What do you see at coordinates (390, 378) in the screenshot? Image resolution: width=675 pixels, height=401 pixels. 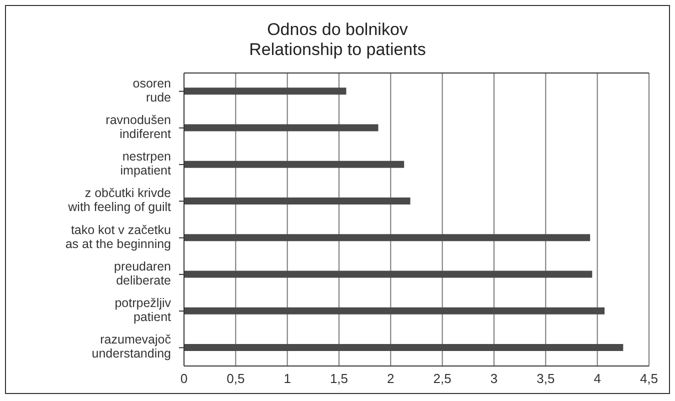 I see `x-tick-label: 2` at bounding box center [390, 378].